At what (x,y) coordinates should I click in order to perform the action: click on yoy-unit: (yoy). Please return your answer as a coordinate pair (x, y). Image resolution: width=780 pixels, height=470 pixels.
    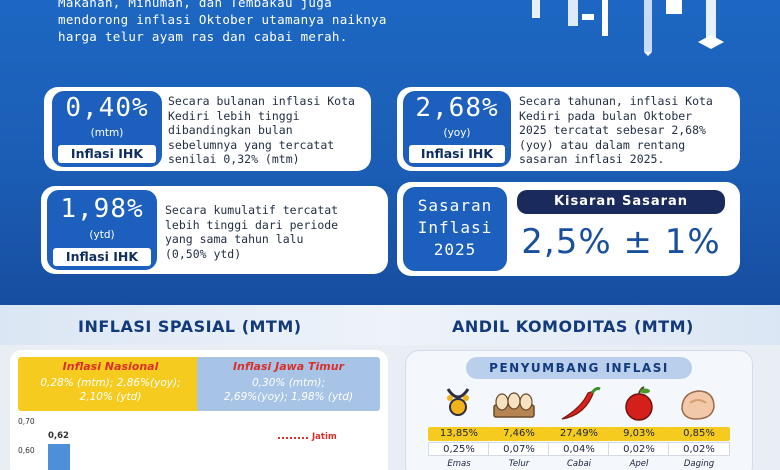
    Looking at the image, I should click on (457, 133).